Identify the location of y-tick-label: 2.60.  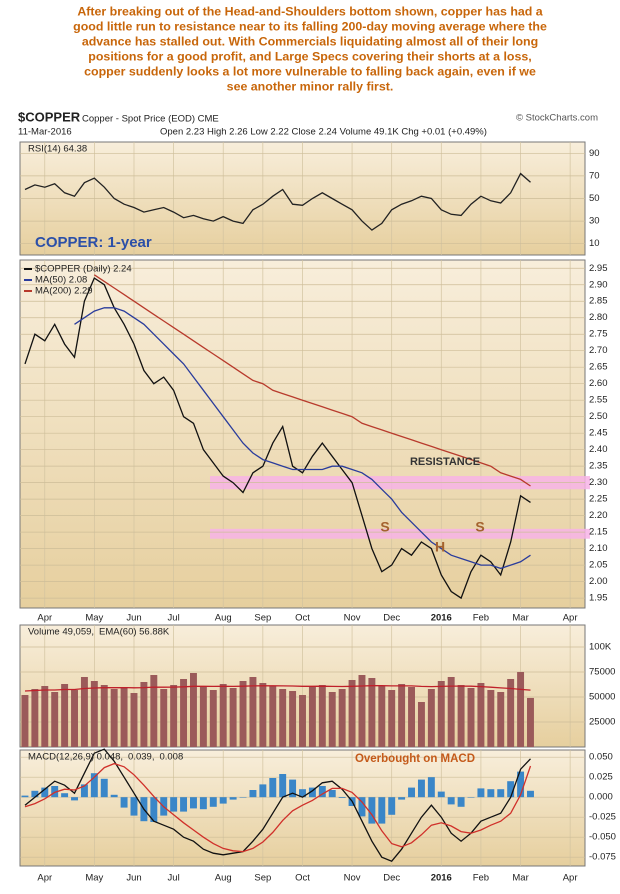
(598, 383).